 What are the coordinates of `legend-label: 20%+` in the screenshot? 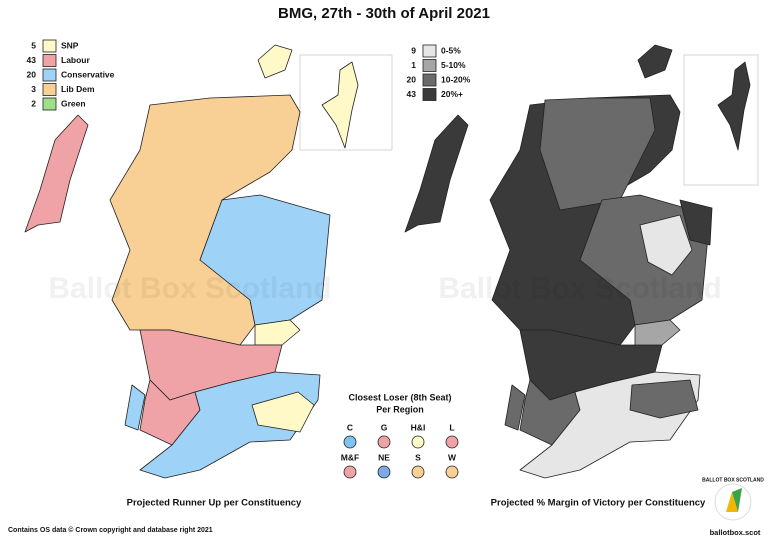 It's located at (452, 94).